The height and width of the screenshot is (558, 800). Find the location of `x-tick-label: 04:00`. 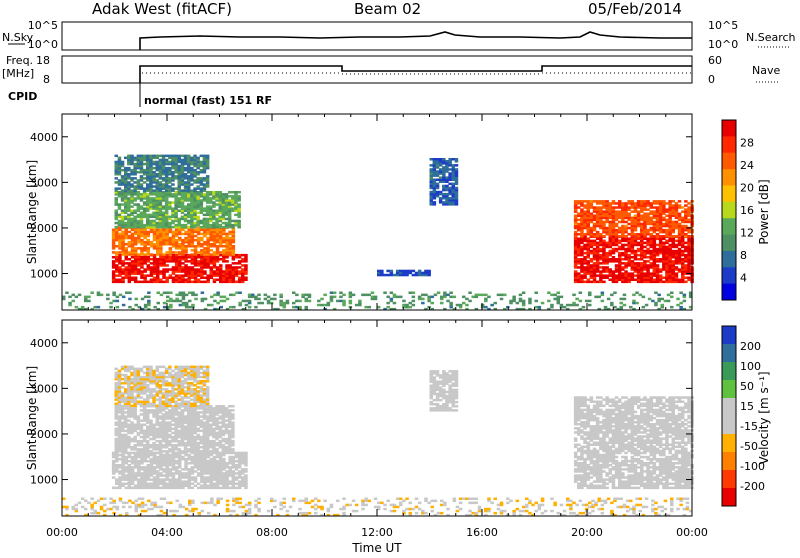

x-tick-label: 04:00 is located at coordinates (167, 532).